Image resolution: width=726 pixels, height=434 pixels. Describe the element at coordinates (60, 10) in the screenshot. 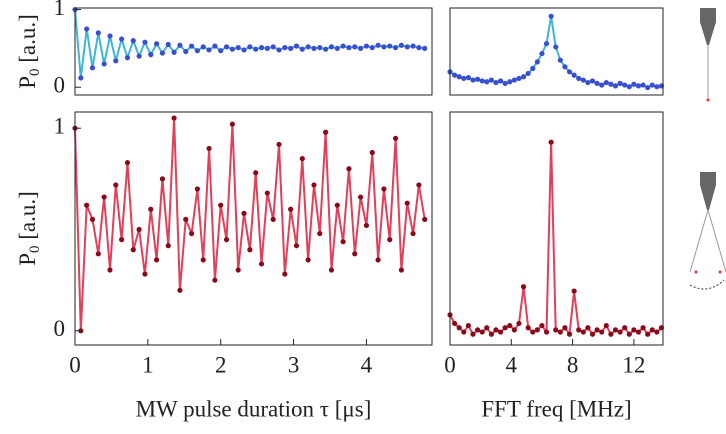

I see `y-tick-label: 1` at that location.